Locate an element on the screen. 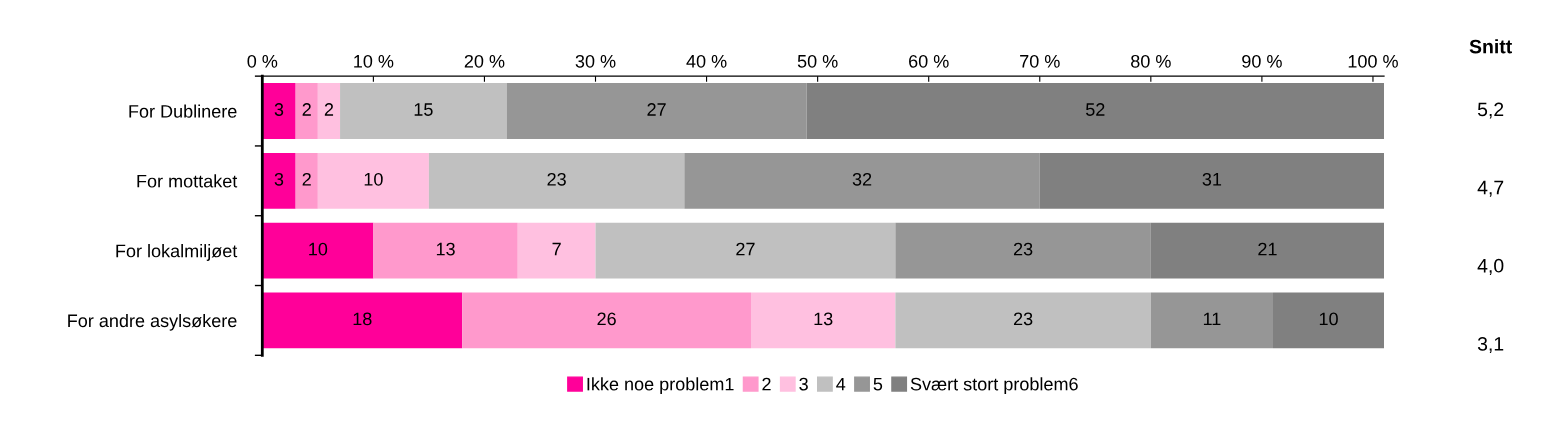 The image size is (1543, 423). text: 5,2 is located at coordinates (1490, 110).